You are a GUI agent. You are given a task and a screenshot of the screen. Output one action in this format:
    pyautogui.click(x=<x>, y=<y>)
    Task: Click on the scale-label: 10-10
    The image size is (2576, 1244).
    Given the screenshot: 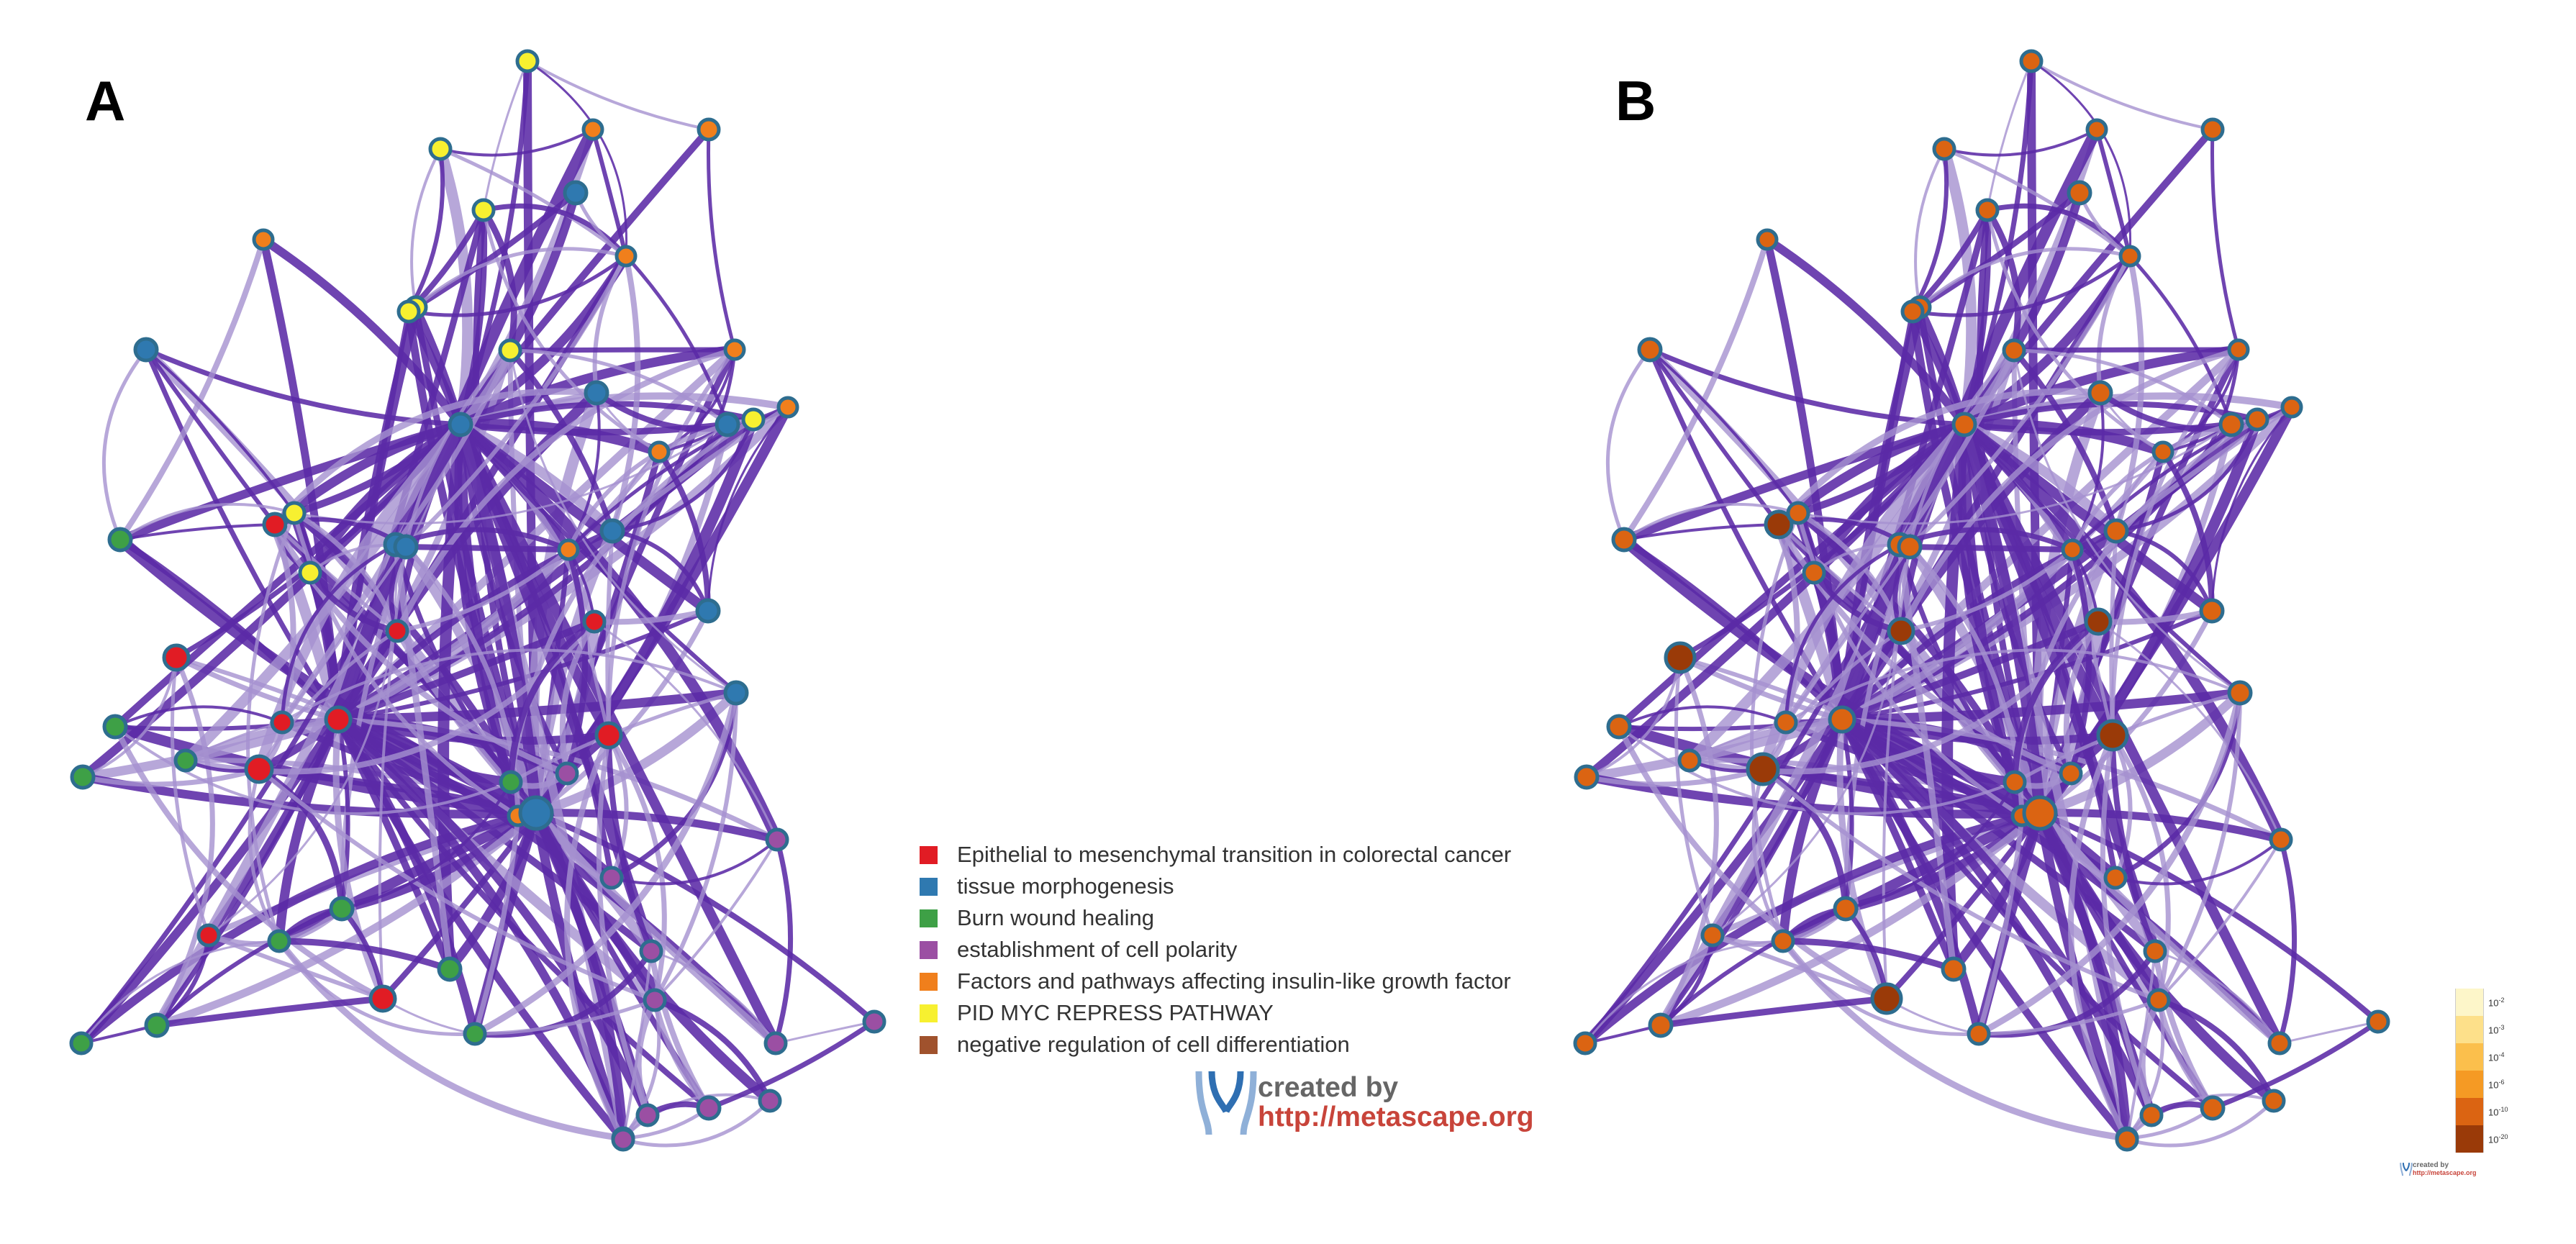 What is the action you would take?
    pyautogui.click(x=2498, y=1111)
    